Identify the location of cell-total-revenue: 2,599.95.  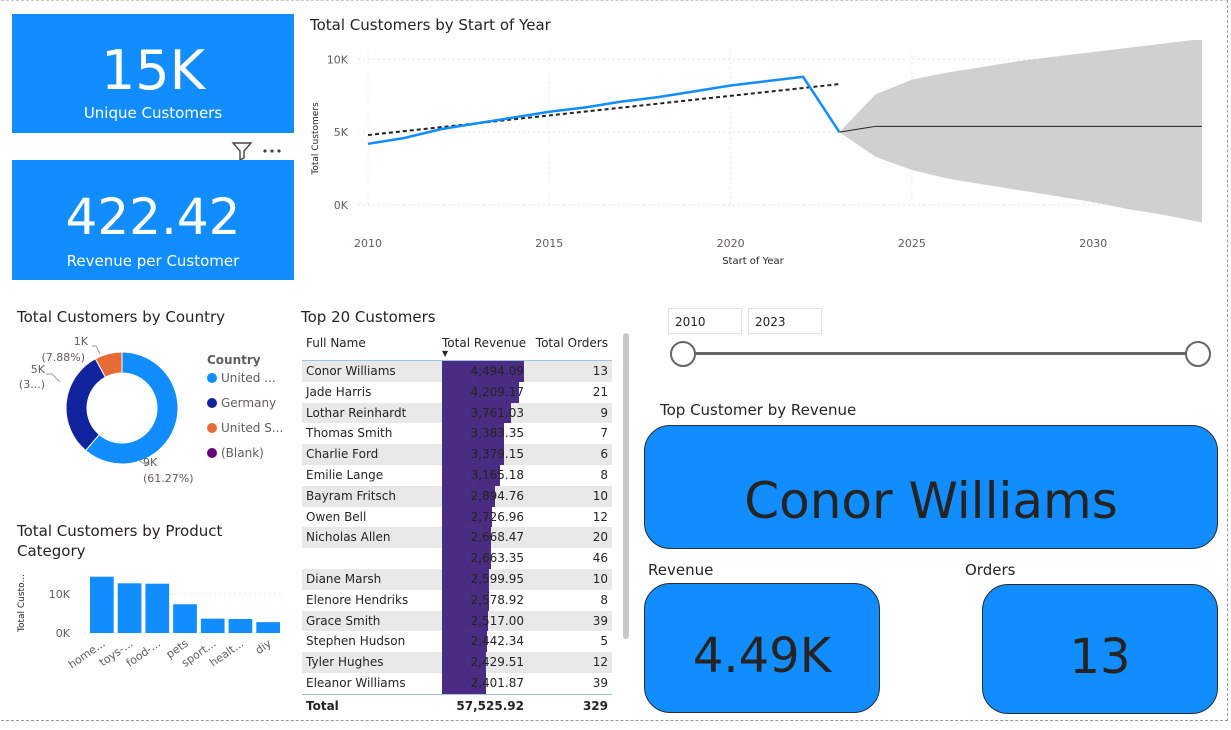
(497, 578).